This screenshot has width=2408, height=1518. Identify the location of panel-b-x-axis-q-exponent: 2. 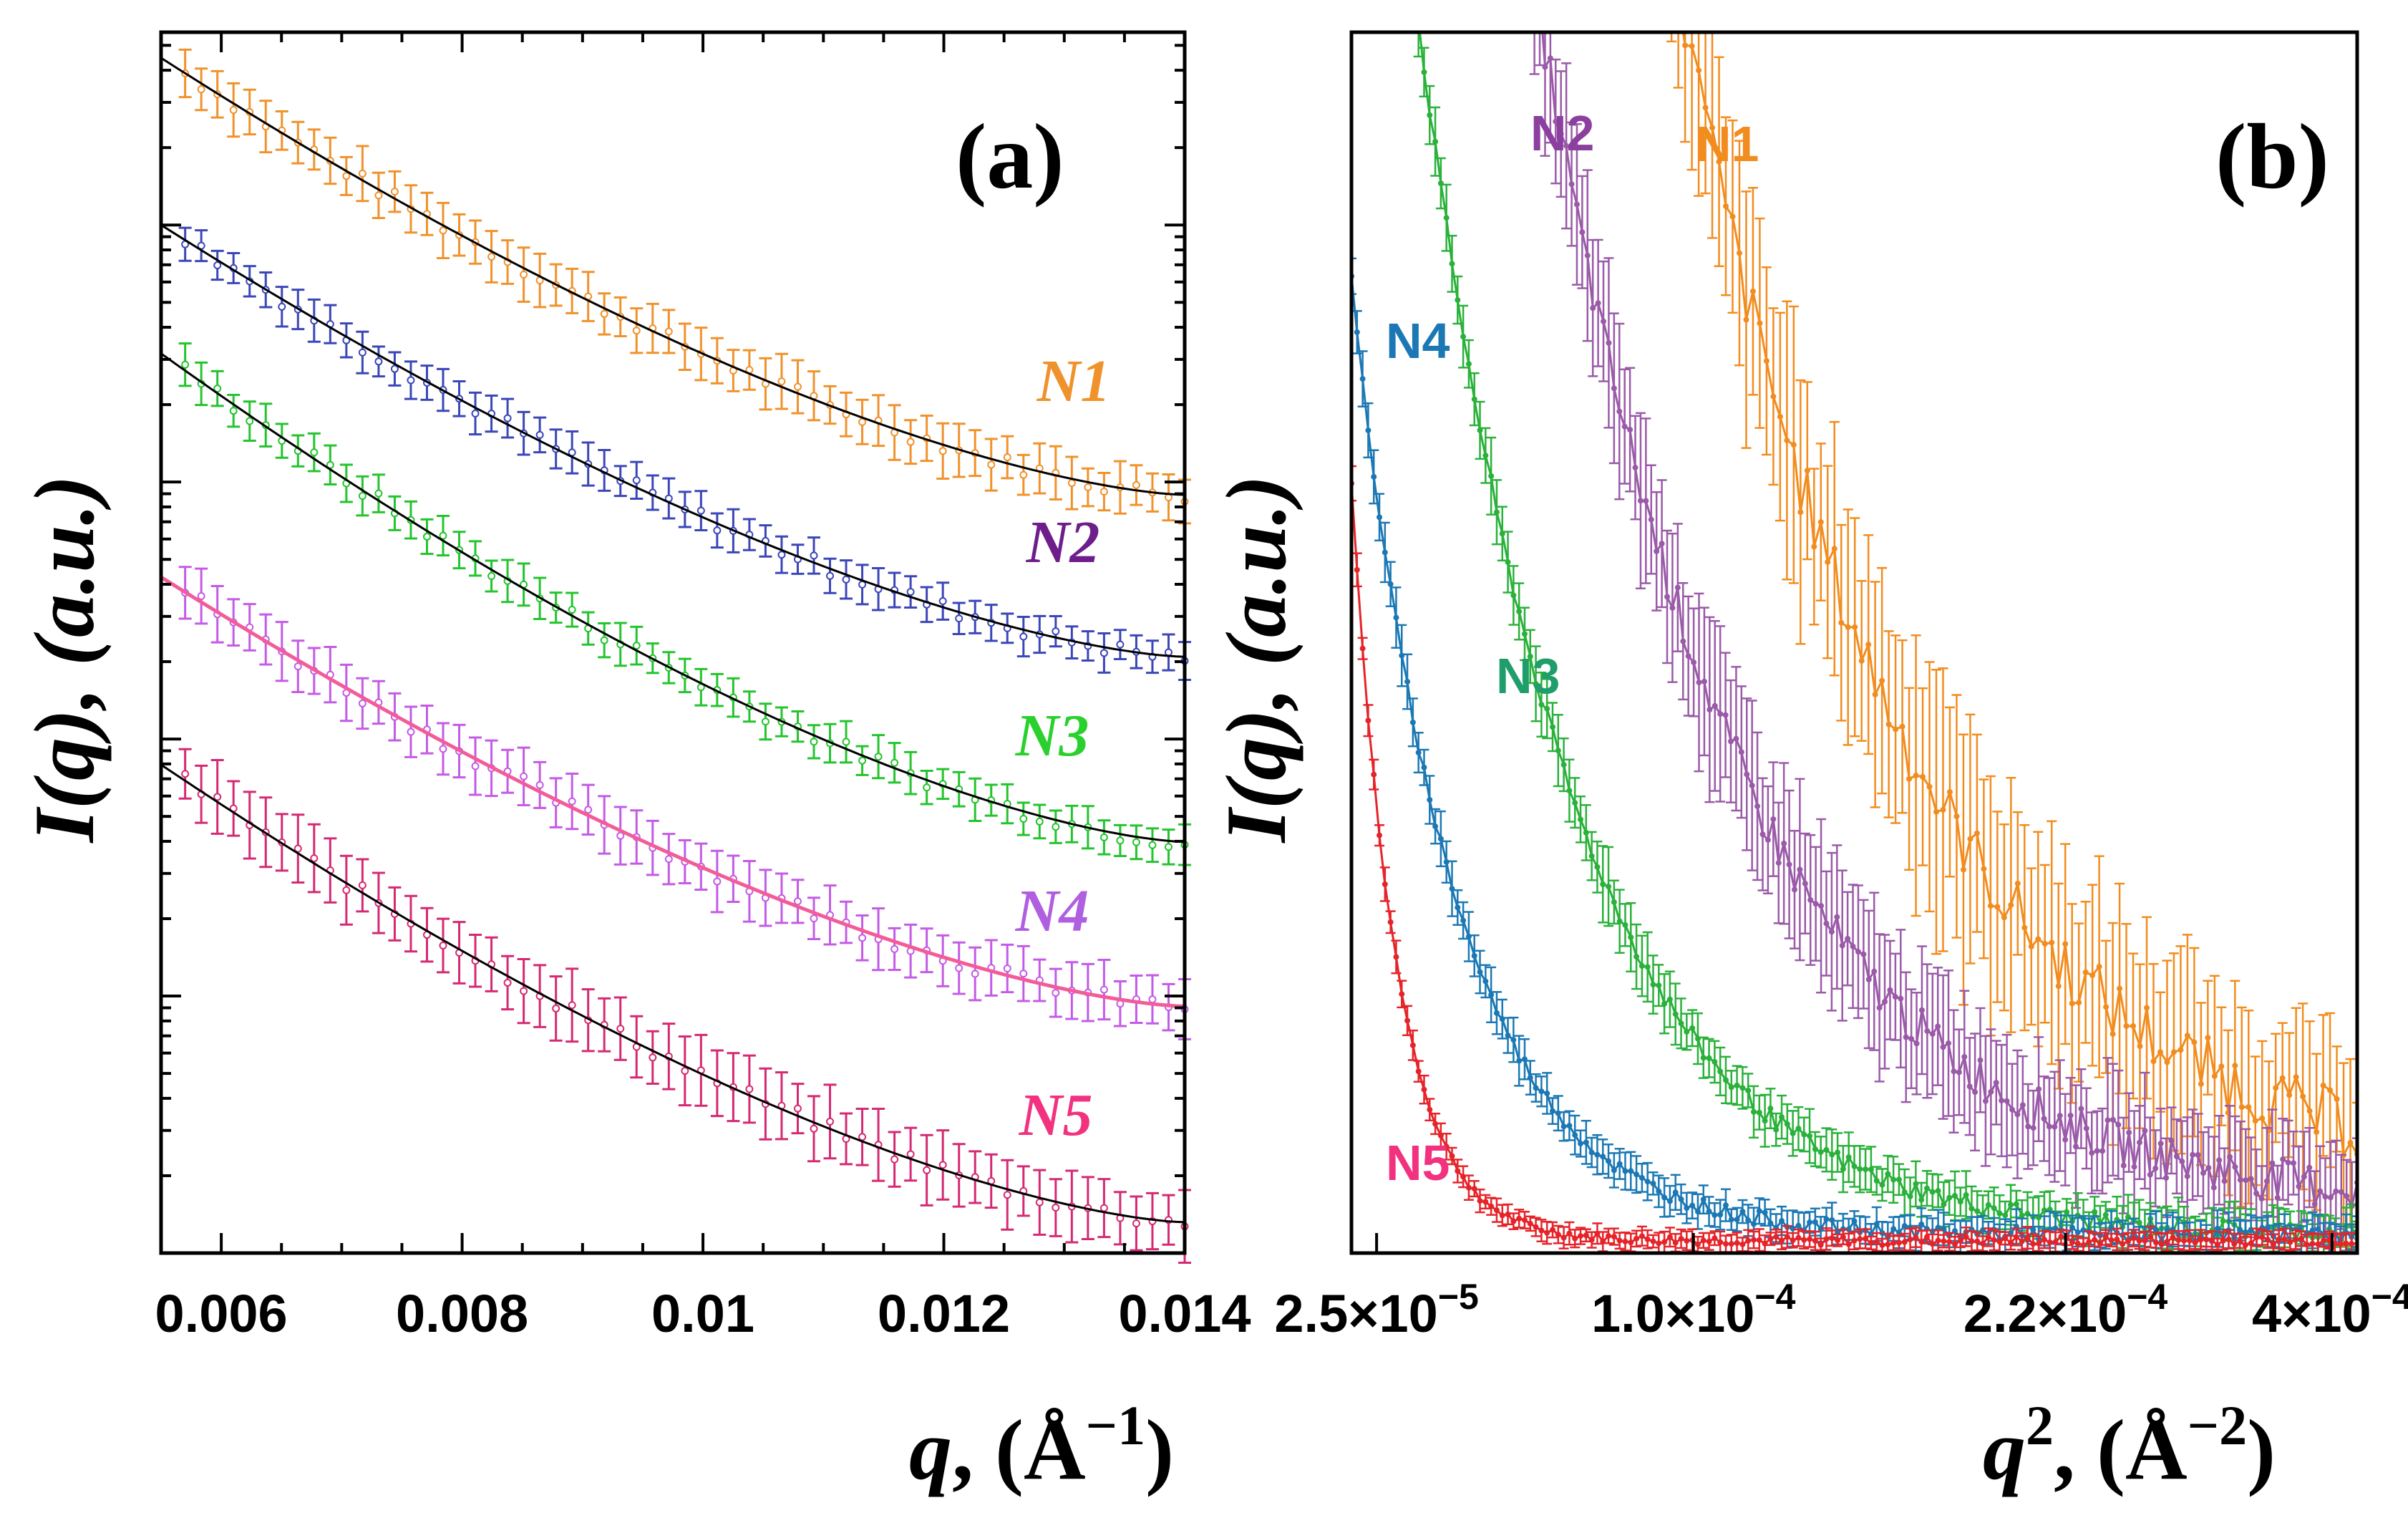
(2040, 1425).